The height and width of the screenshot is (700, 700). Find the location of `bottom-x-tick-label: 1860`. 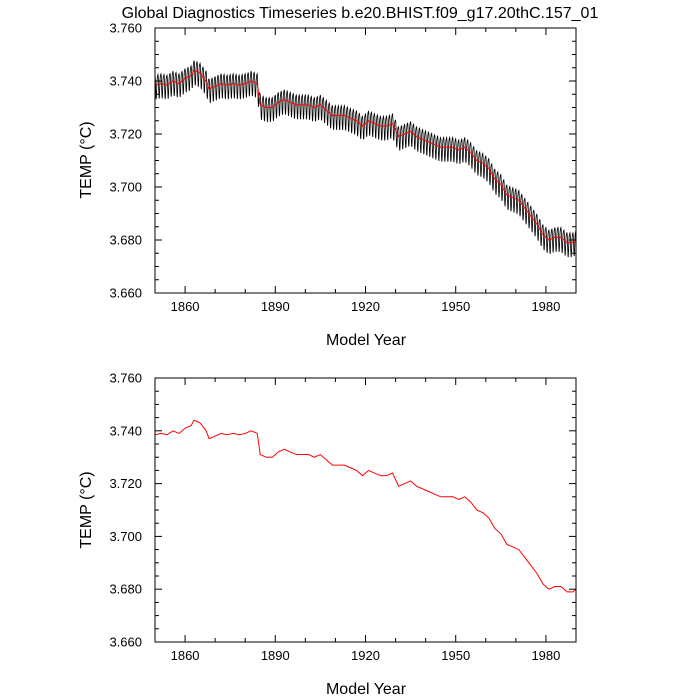

bottom-x-tick-label: 1860 is located at coordinates (185, 655).